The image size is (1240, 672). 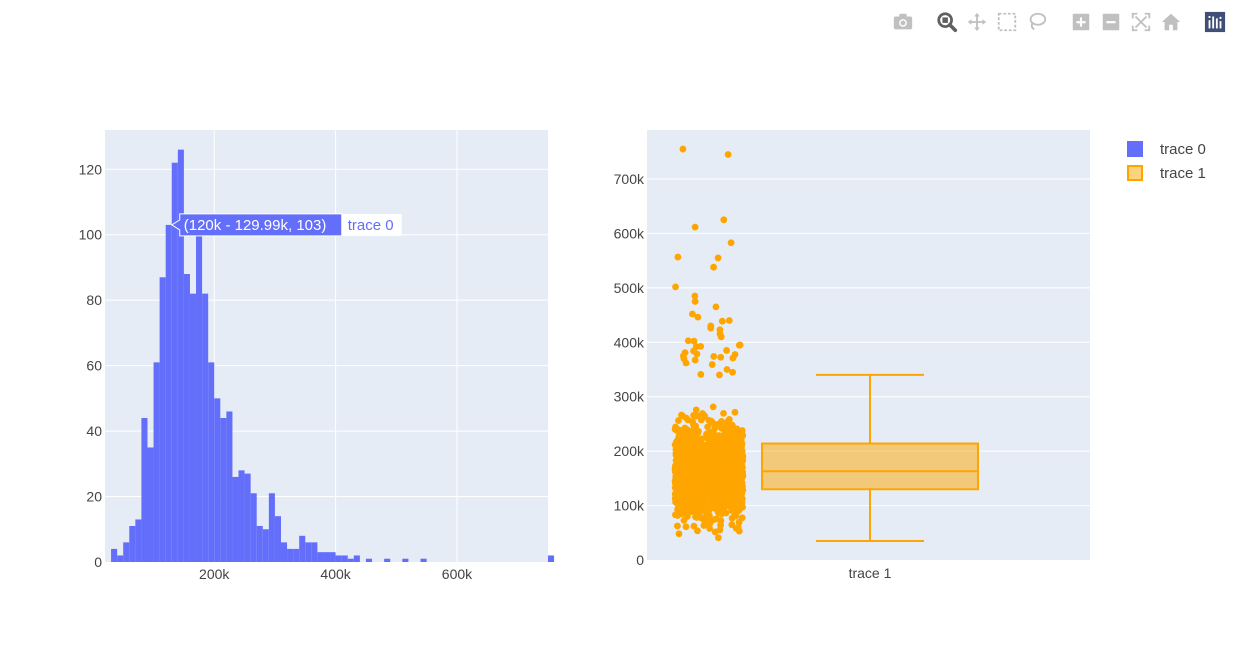 What do you see at coordinates (1111, 22) in the screenshot?
I see `zoom-out-button` at bounding box center [1111, 22].